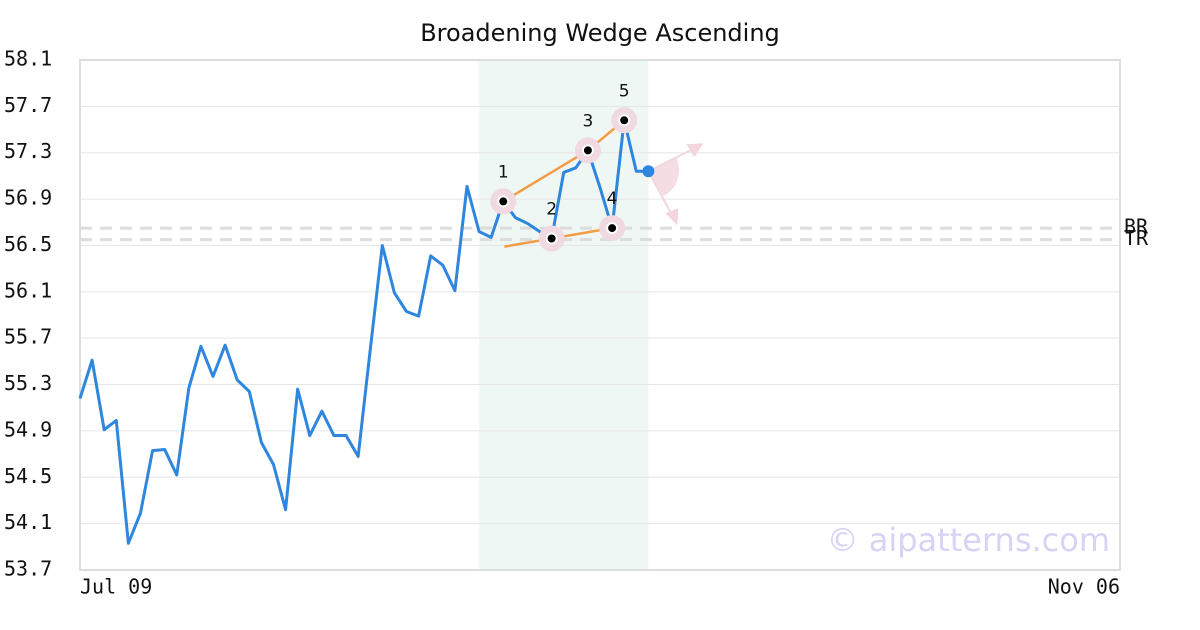 The image size is (1200, 630). I want to click on y-tick-label: 55.3, so click(28, 383).